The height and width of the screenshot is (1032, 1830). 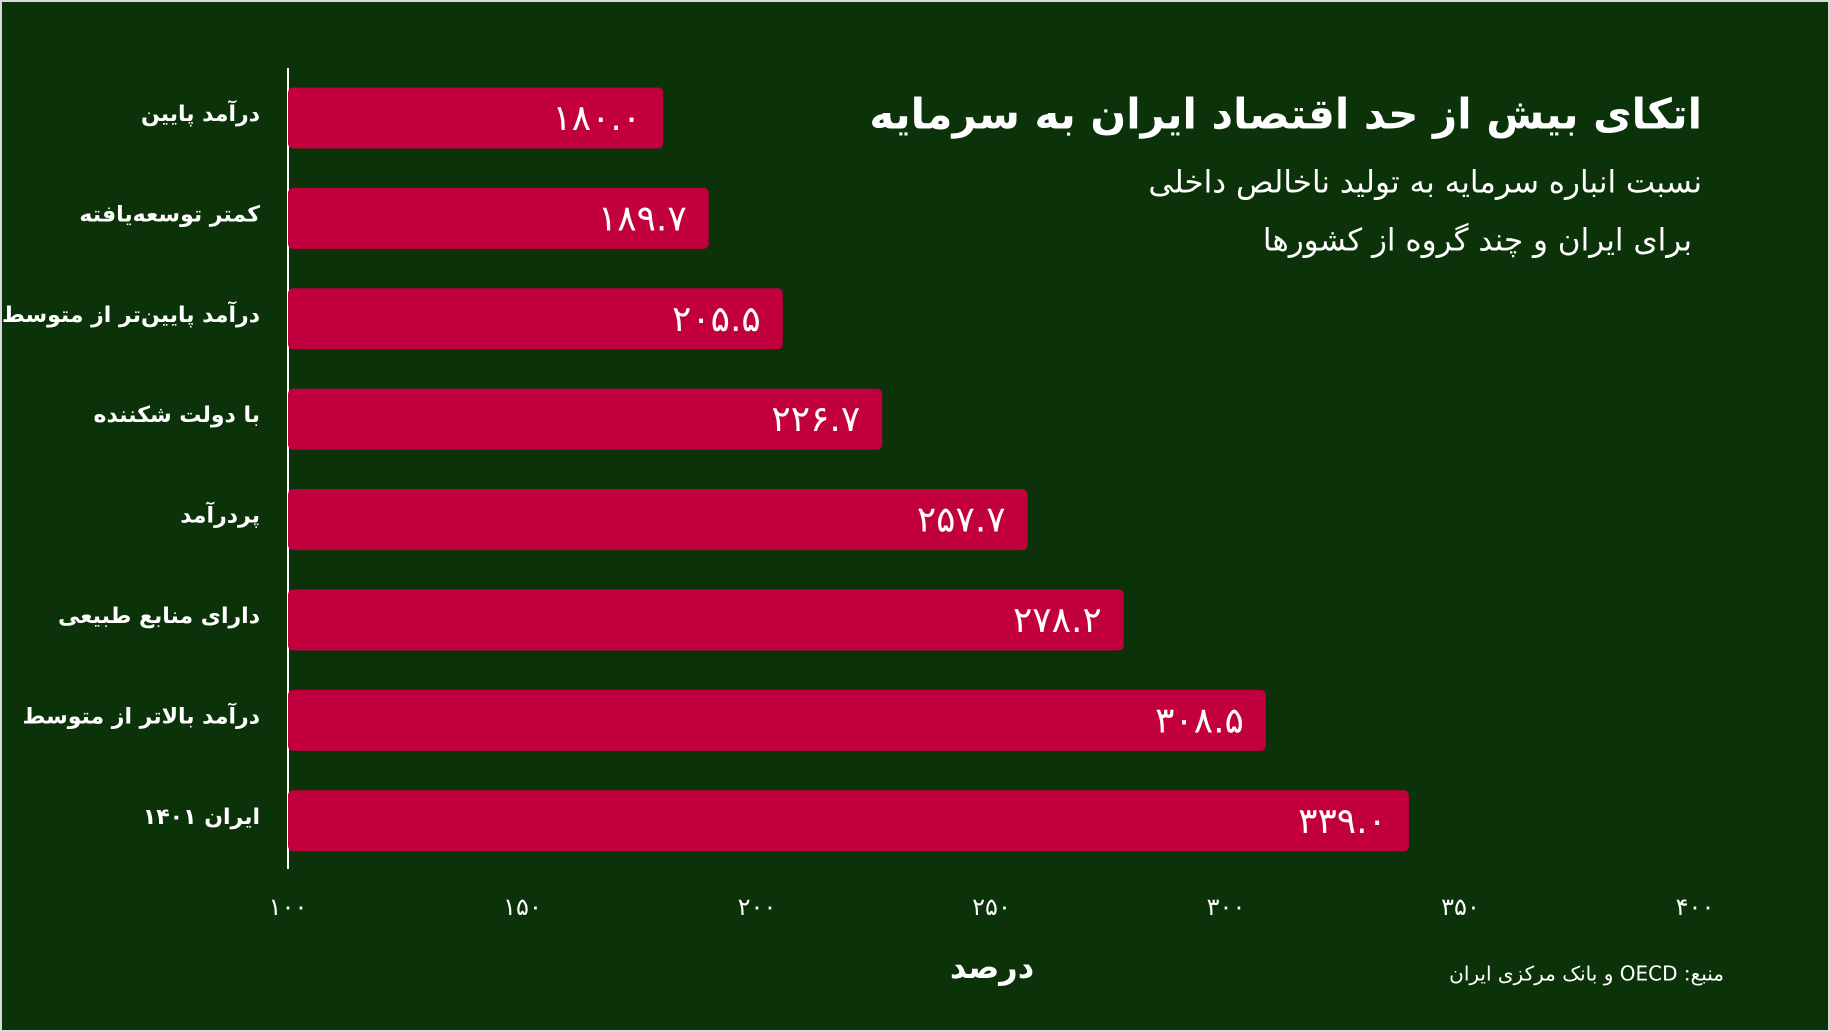 What do you see at coordinates (1586, 974) in the screenshot?
I see `source: منبع: OECD و بانک مرکزی ایران` at bounding box center [1586, 974].